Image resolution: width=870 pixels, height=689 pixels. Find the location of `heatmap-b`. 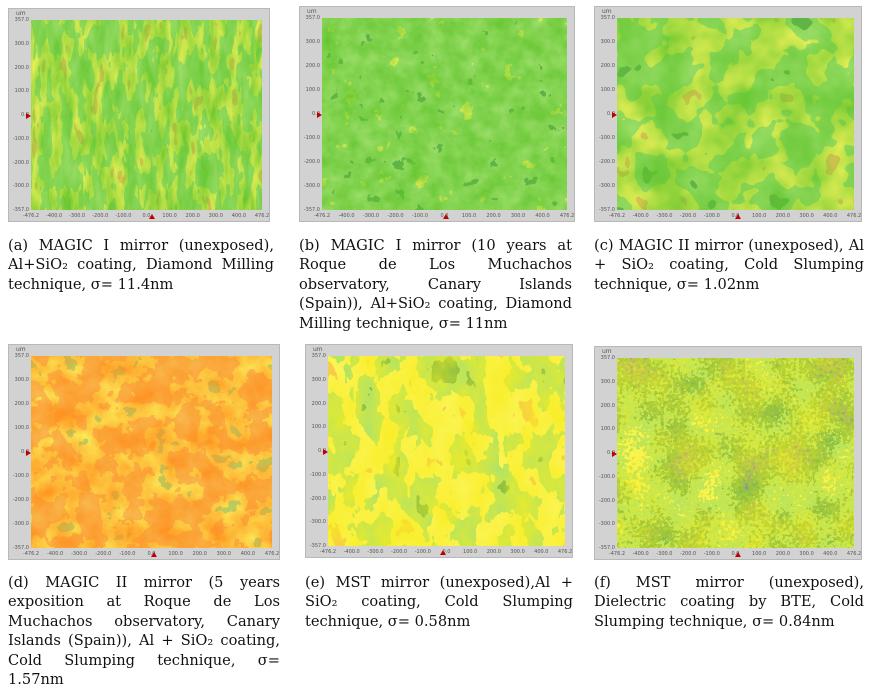

heatmap-b is located at coordinates (444, 114).